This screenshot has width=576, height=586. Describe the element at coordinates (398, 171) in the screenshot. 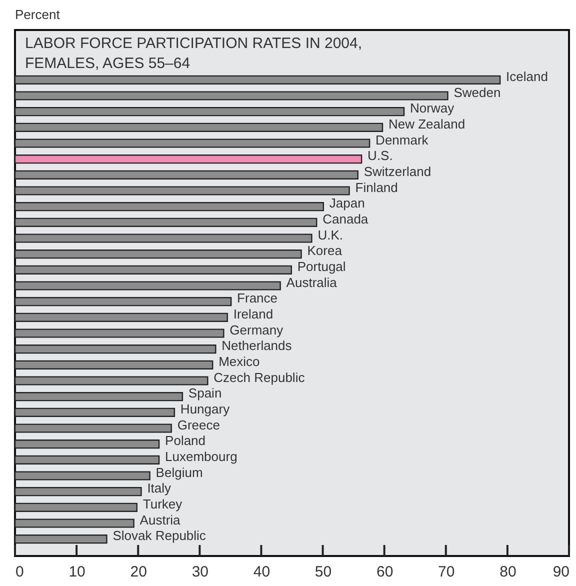

I see `y-tick-label: Switzerland` at that location.